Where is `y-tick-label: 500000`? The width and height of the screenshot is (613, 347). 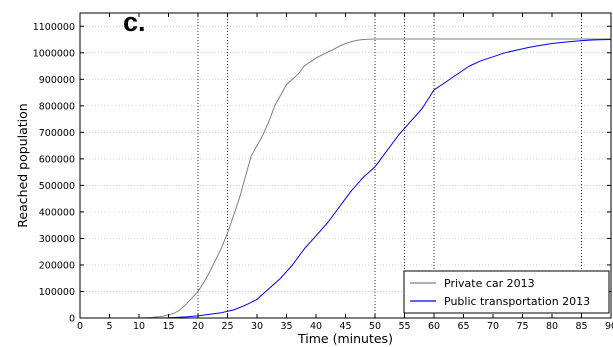 y-tick-label: 500000 is located at coordinates (57, 186).